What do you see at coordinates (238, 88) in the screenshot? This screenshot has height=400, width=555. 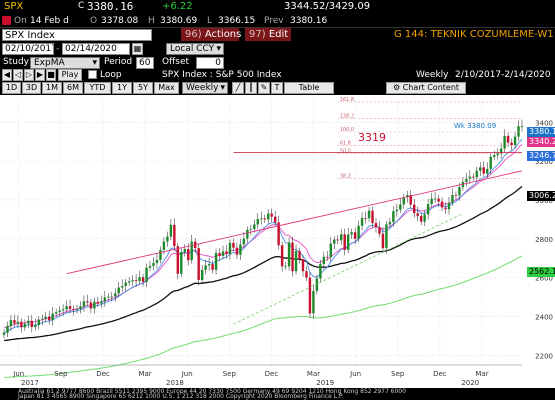 I see `line-chart-icon: ╱` at bounding box center [238, 88].